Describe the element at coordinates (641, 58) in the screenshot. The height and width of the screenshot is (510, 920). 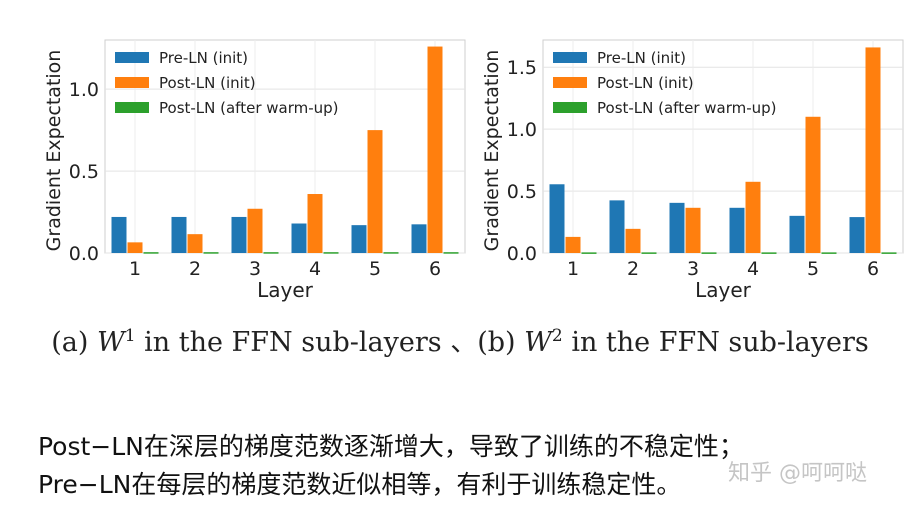
I see `chart2-legend-label: Pre-LN (init)` at that location.